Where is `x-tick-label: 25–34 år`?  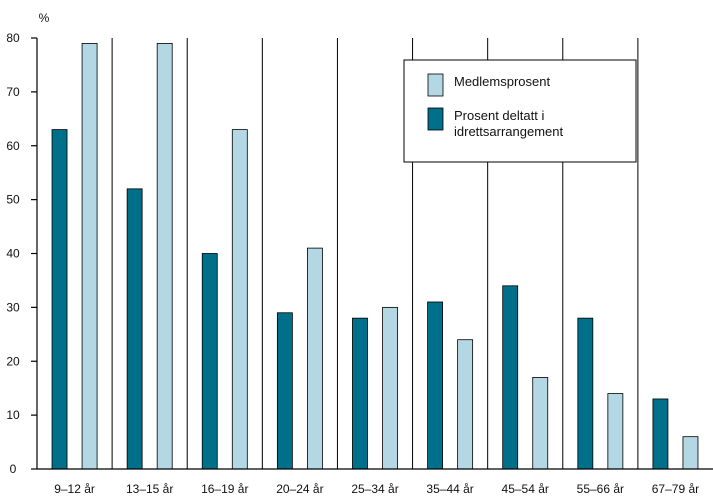 x-tick-label: 25–34 år is located at coordinates (374, 489).